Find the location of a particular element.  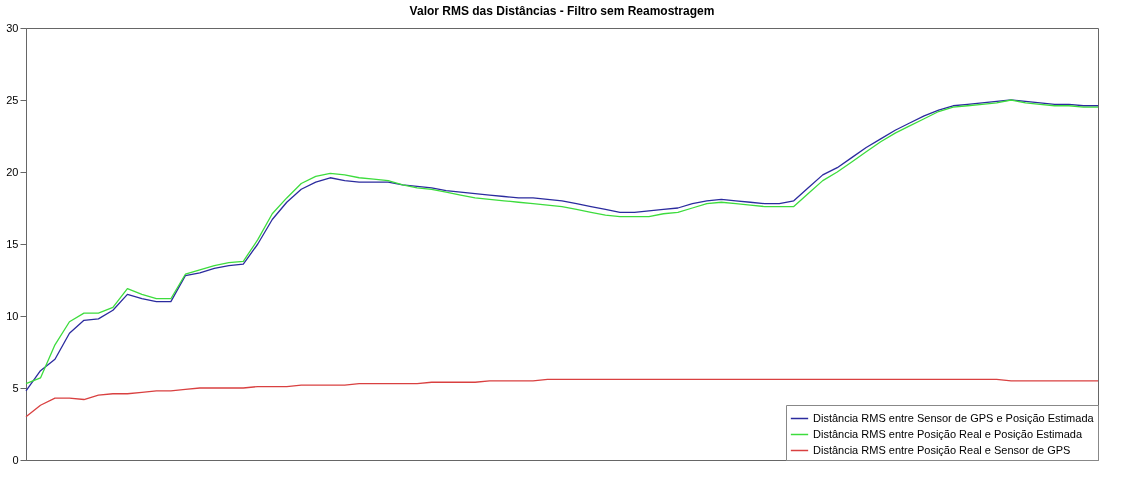

y-tick-label: 30 is located at coordinates (12, 27).